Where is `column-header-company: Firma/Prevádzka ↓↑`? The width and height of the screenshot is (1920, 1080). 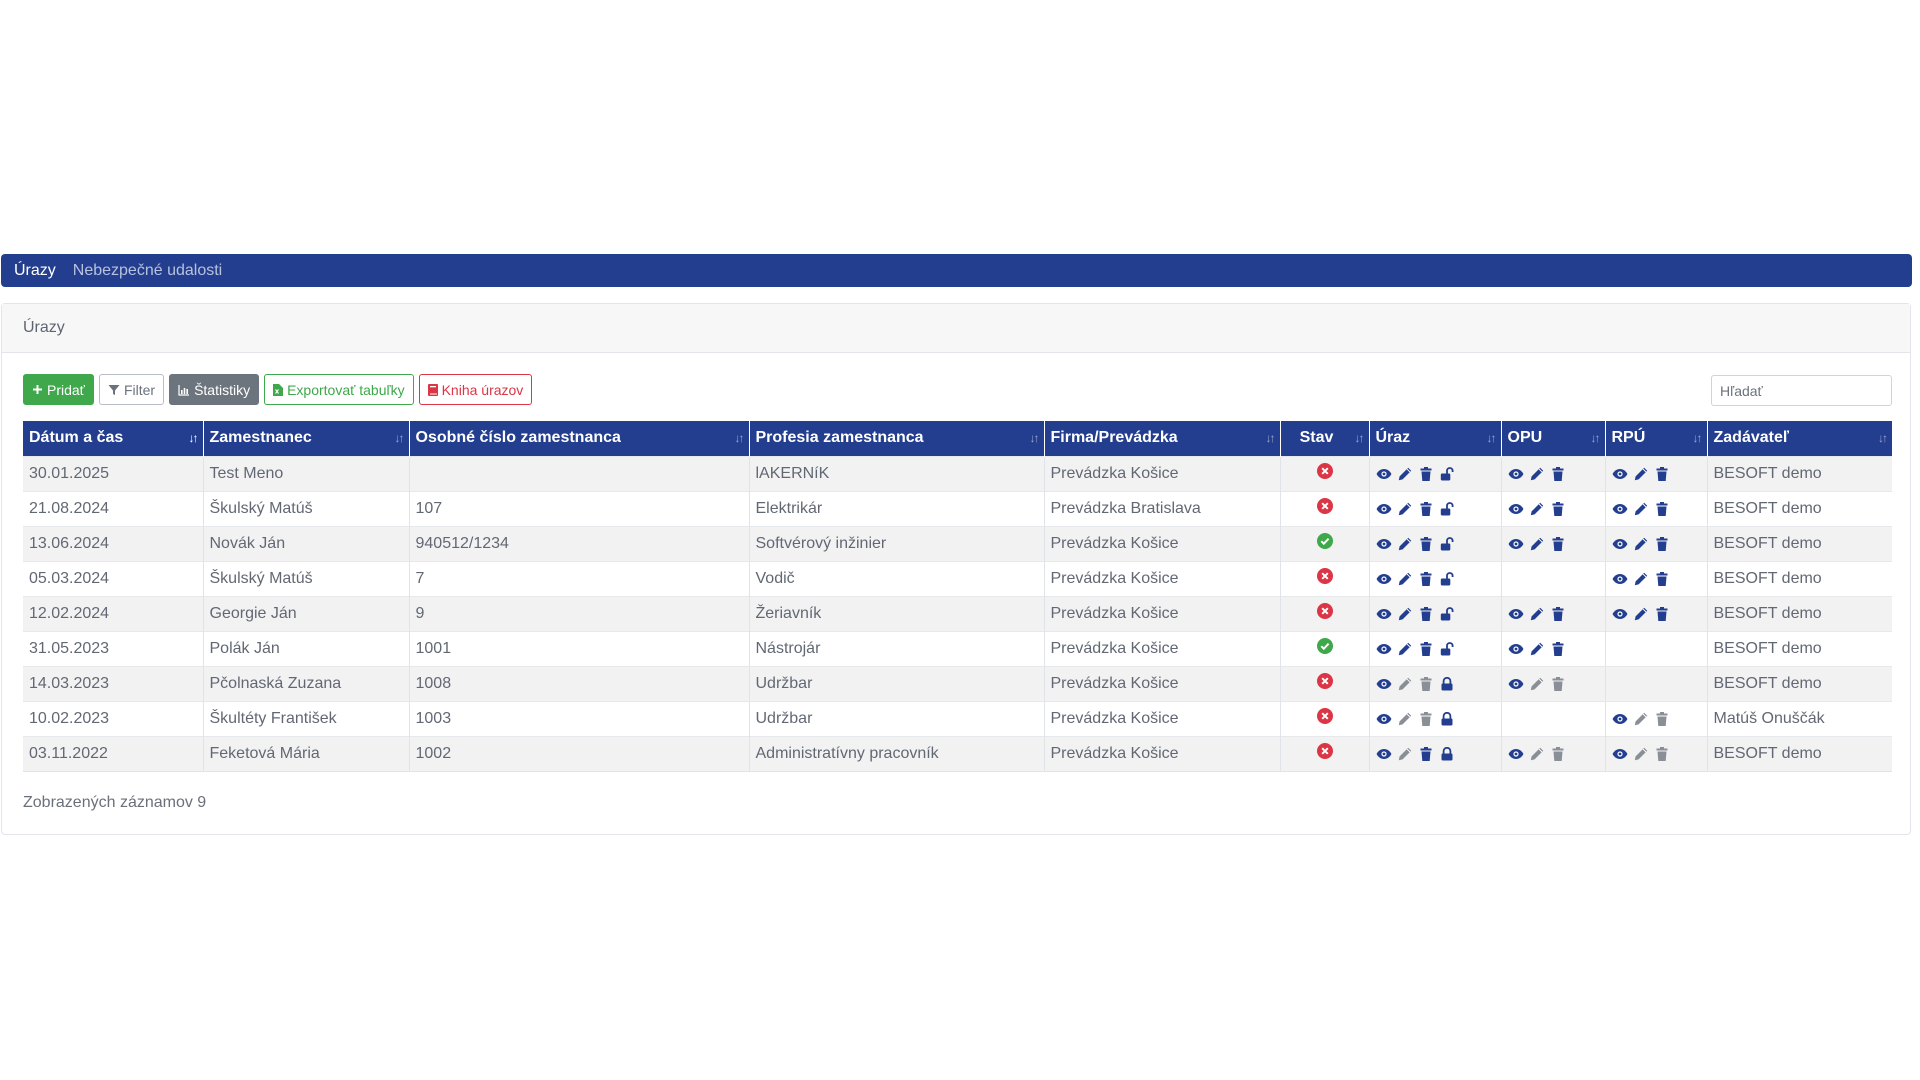
column-header-company: Firma/Prevádzka ↓↑ is located at coordinates (1162, 438).